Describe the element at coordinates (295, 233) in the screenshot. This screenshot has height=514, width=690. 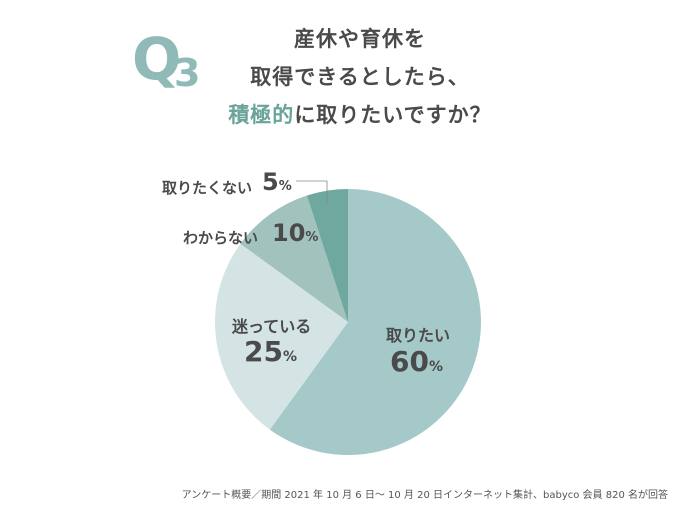
I see `slice-value-dontknow: 10%` at that location.